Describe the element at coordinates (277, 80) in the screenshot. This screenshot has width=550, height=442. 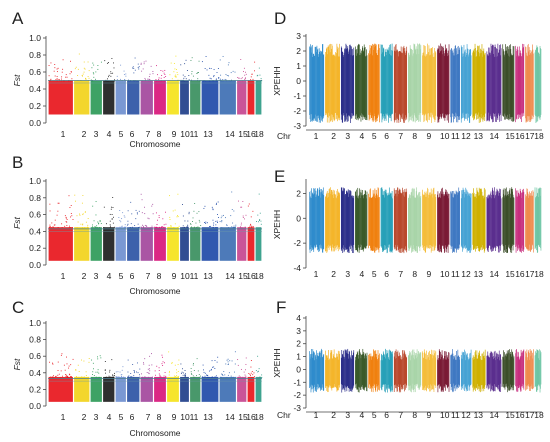
I see `y-axis-title: XPEHH` at that location.